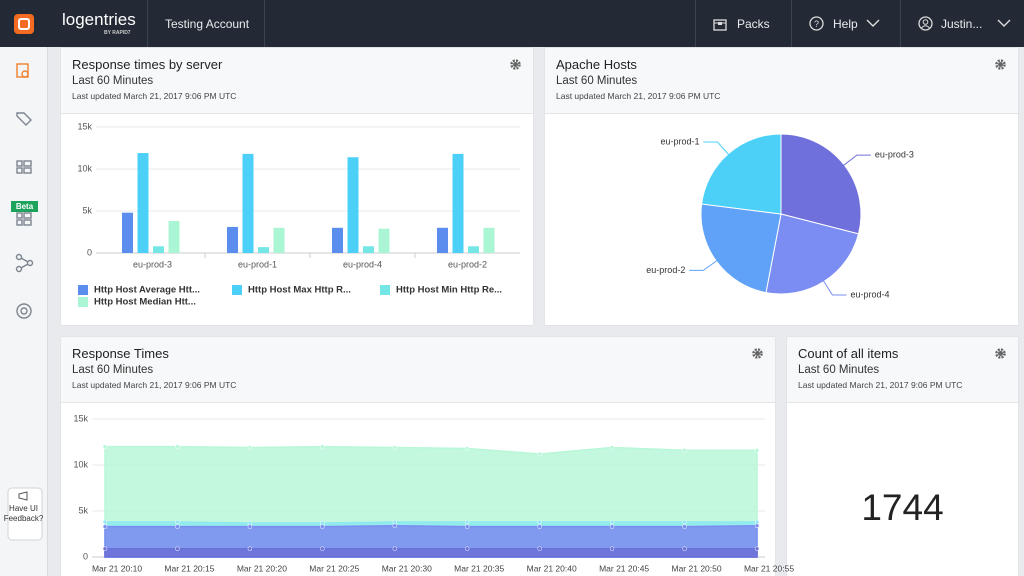 The width and height of the screenshot is (1024, 576). Describe the element at coordinates (120, 353) in the screenshot. I see `widget-title: Response Times` at that location.